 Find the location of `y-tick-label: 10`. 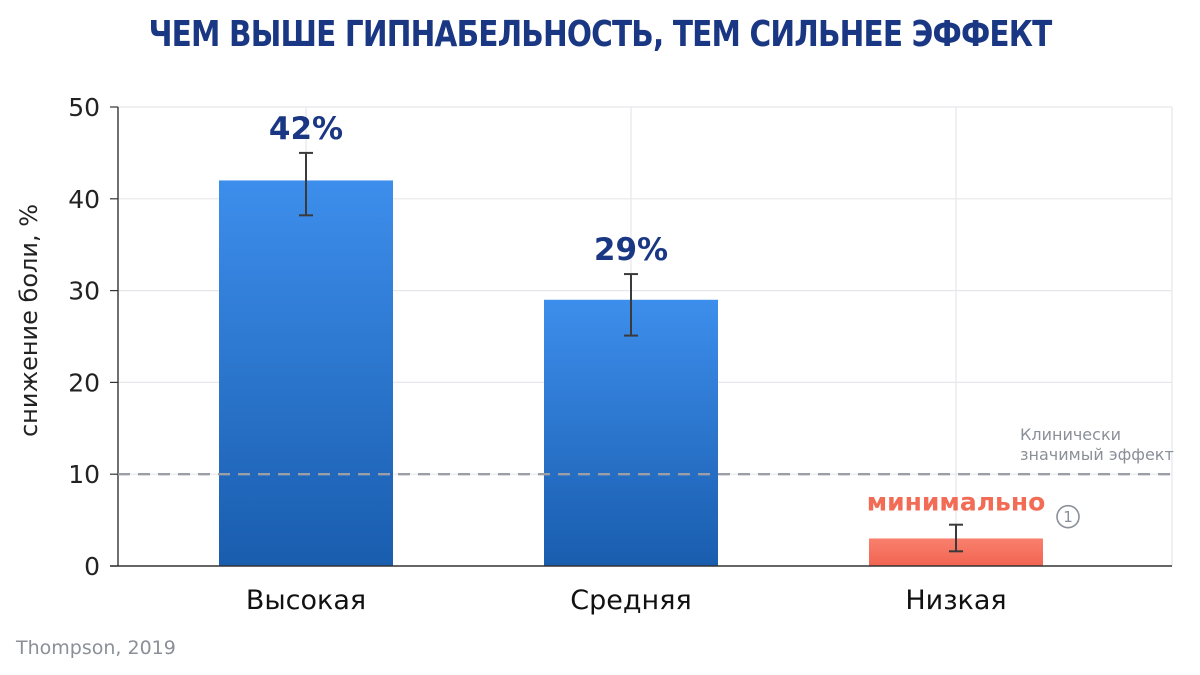

y-tick-label: 10 is located at coordinates (84, 474).